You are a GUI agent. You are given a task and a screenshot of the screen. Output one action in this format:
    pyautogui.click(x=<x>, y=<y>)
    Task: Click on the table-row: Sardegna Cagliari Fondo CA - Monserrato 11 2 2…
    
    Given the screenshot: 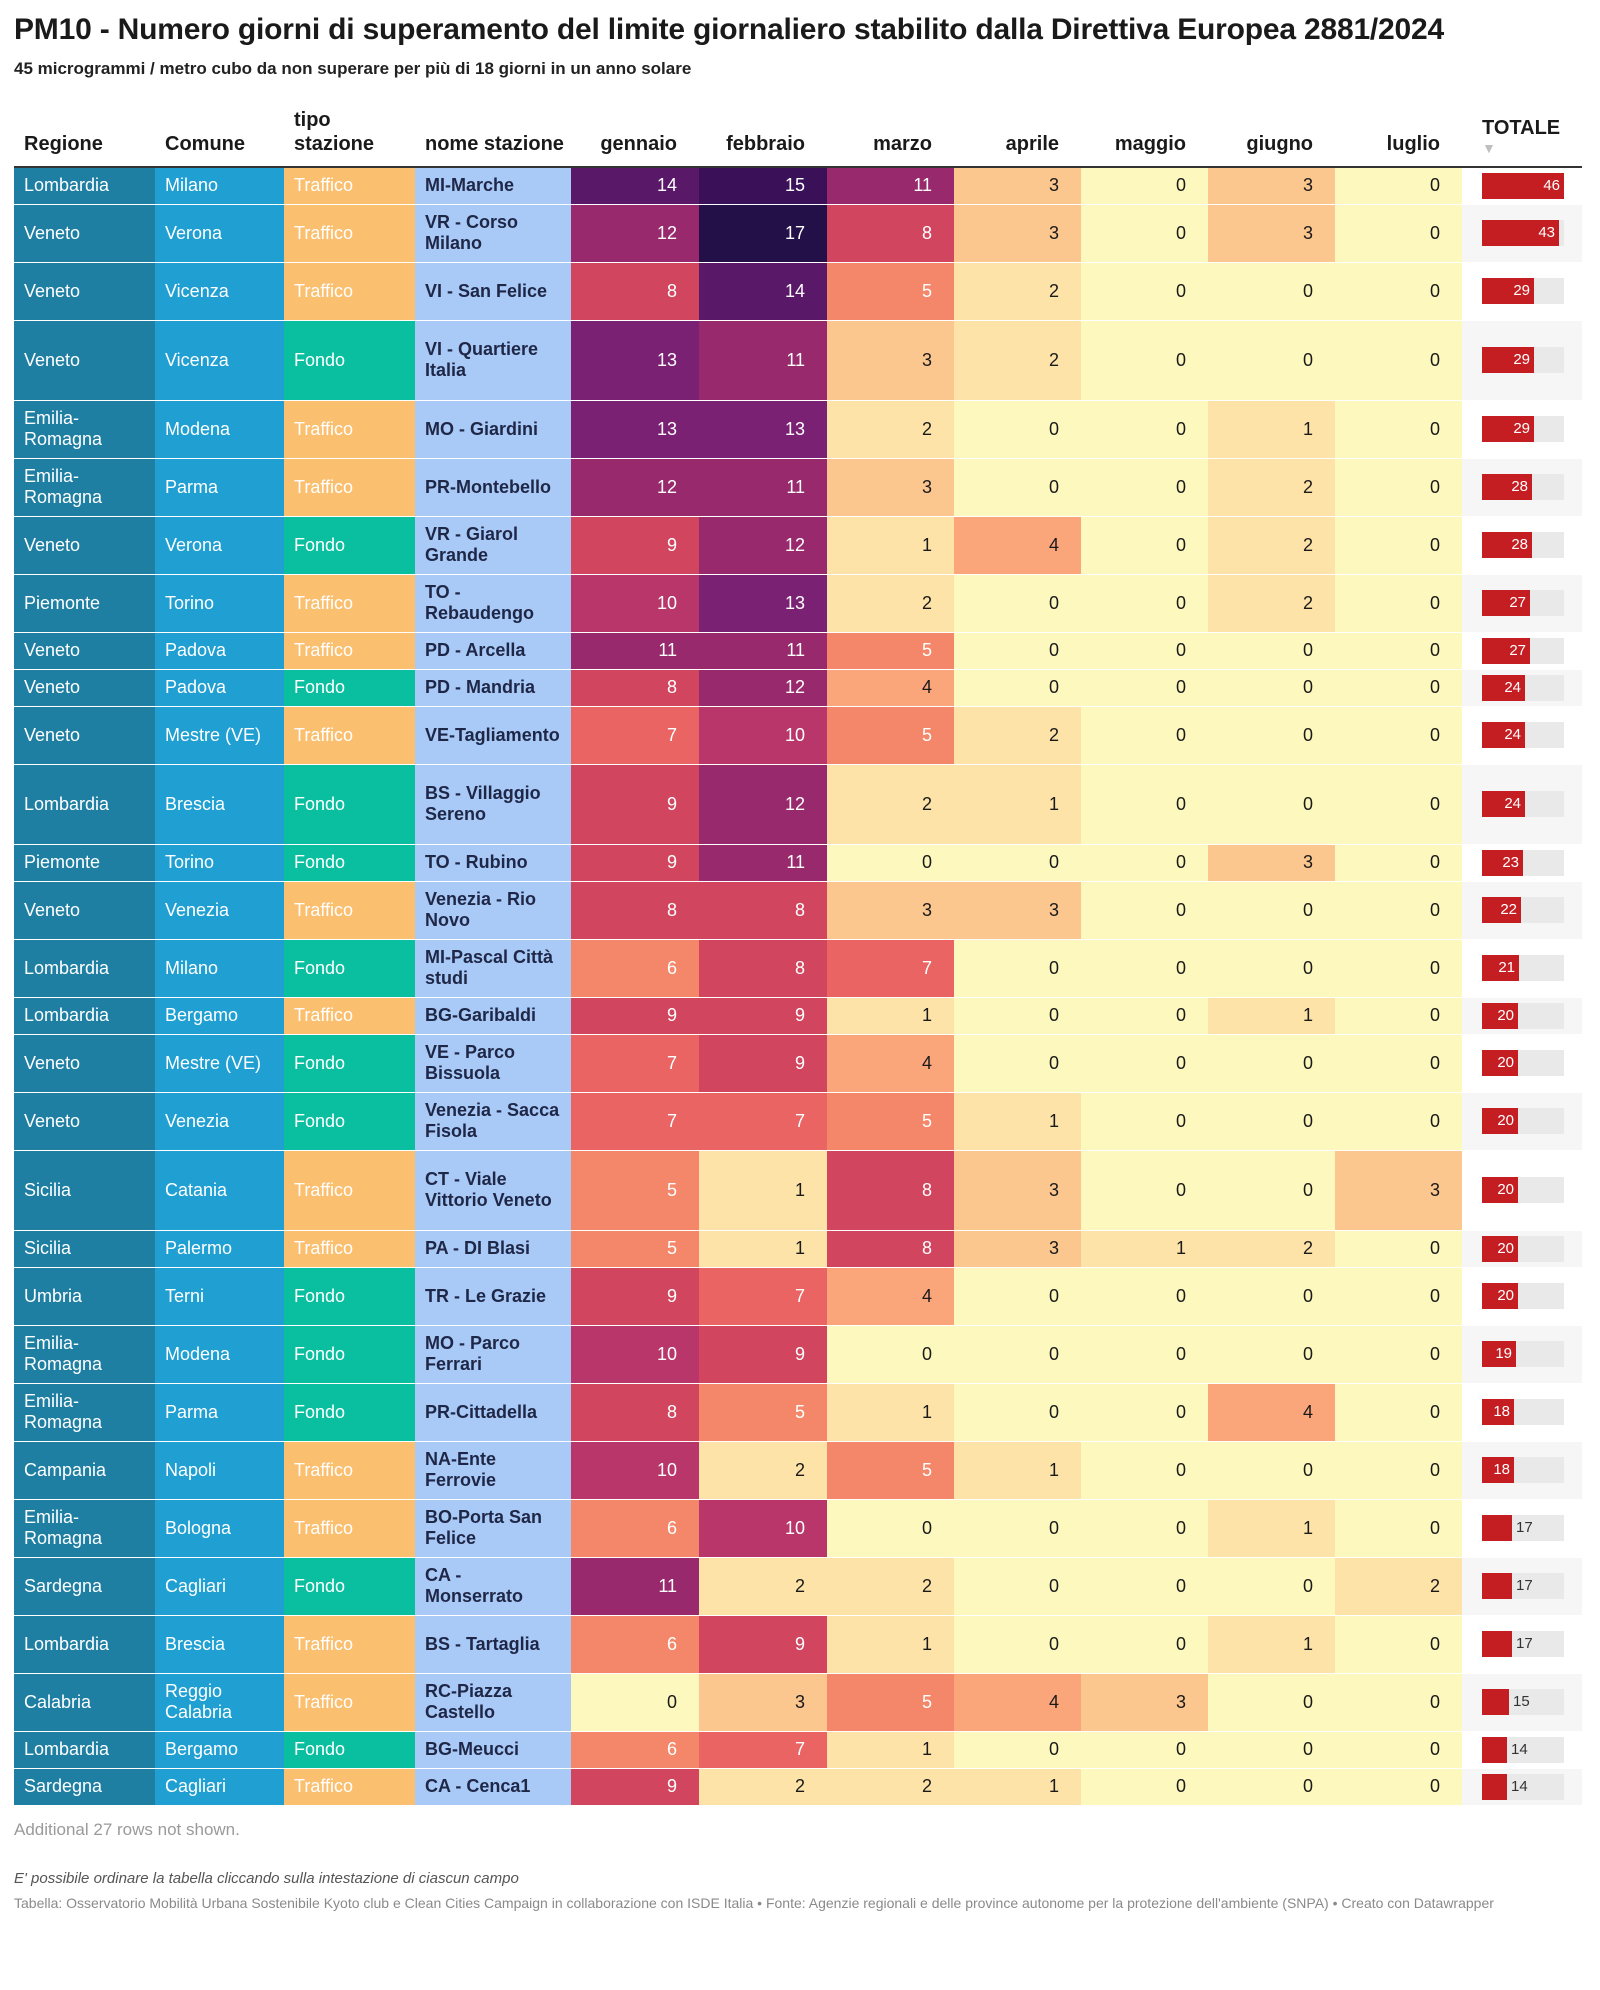 What is the action you would take?
    pyautogui.click(x=798, y=1586)
    